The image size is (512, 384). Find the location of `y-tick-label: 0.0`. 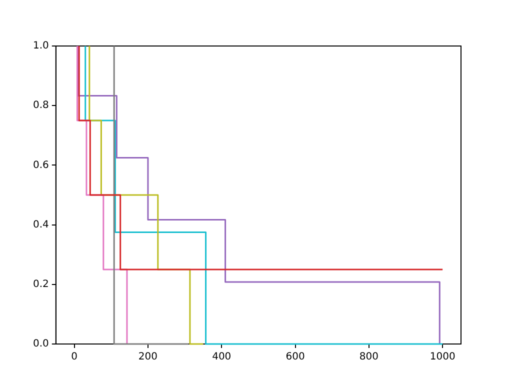

y-tick-label: 0.0 is located at coordinates (40, 344).